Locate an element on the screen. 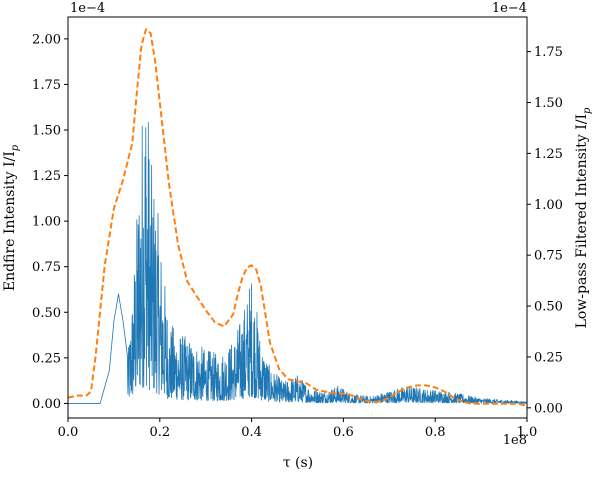 Image resolution: width=598 pixels, height=480 pixels. y-right-tick-label: 1.75 is located at coordinates (548, 52).